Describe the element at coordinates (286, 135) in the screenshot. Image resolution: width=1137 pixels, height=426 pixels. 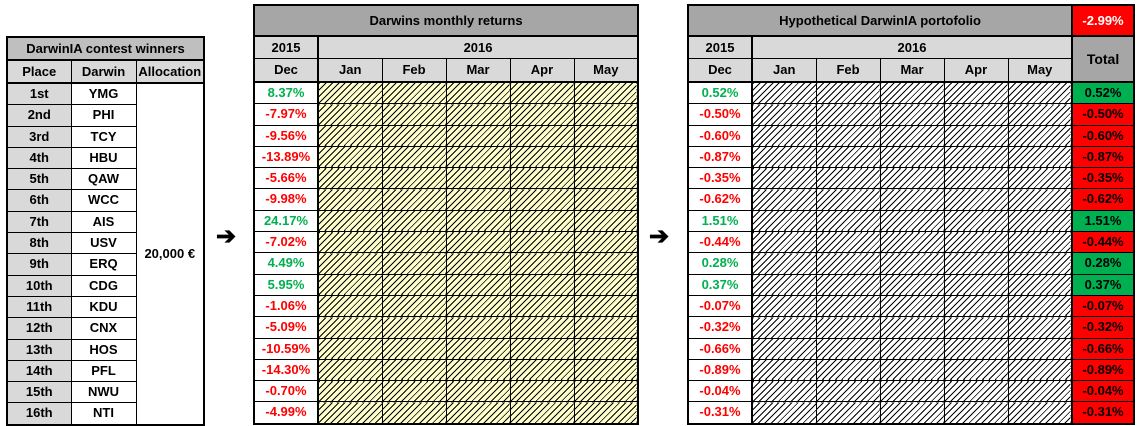
I see `dec-return-cell: -9.56%` at that location.